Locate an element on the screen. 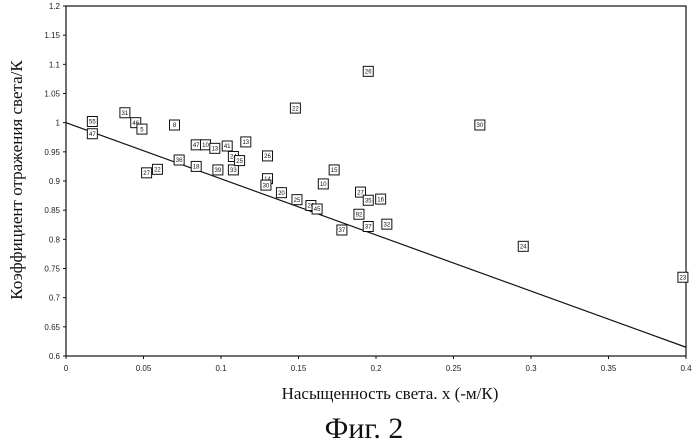  data-point: 16 is located at coordinates (381, 199).